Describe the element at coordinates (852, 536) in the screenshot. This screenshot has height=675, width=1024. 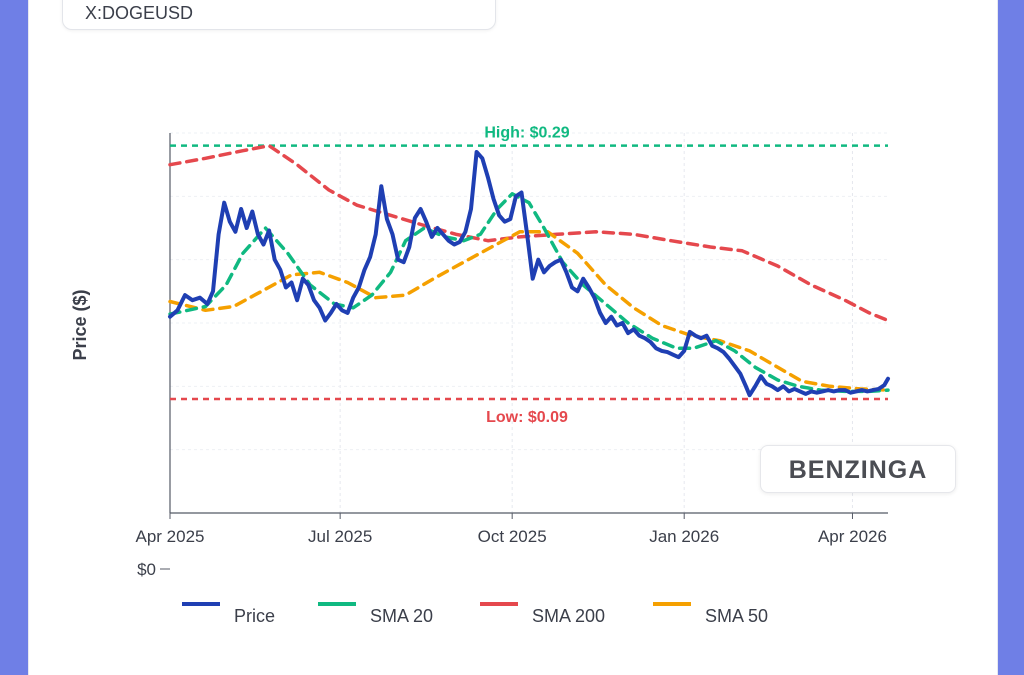
I see `x-tick-label: Apr 2026` at that location.